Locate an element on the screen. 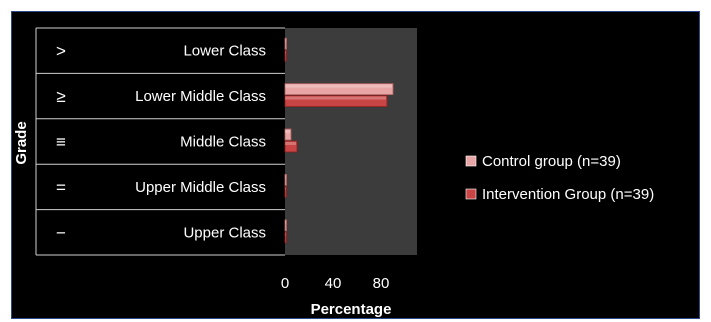 This screenshot has height=322, width=711. x-tick-label: 40 is located at coordinates (333, 283).